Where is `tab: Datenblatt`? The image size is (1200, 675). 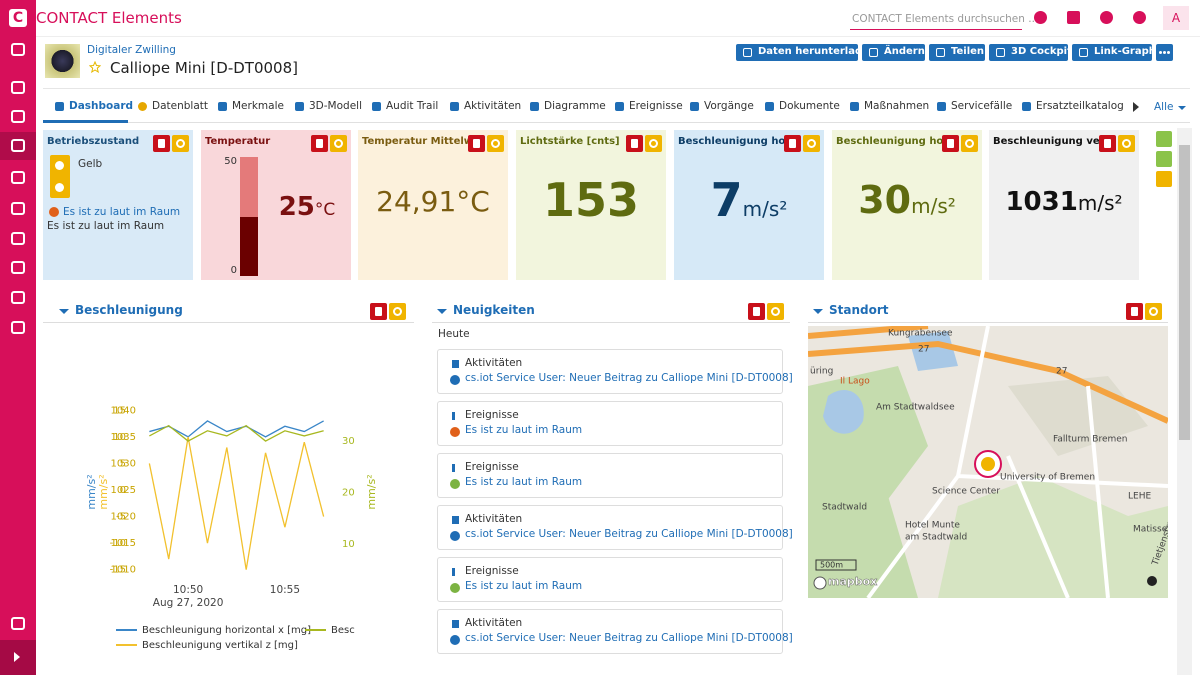 tab: Datenblatt is located at coordinates (180, 106).